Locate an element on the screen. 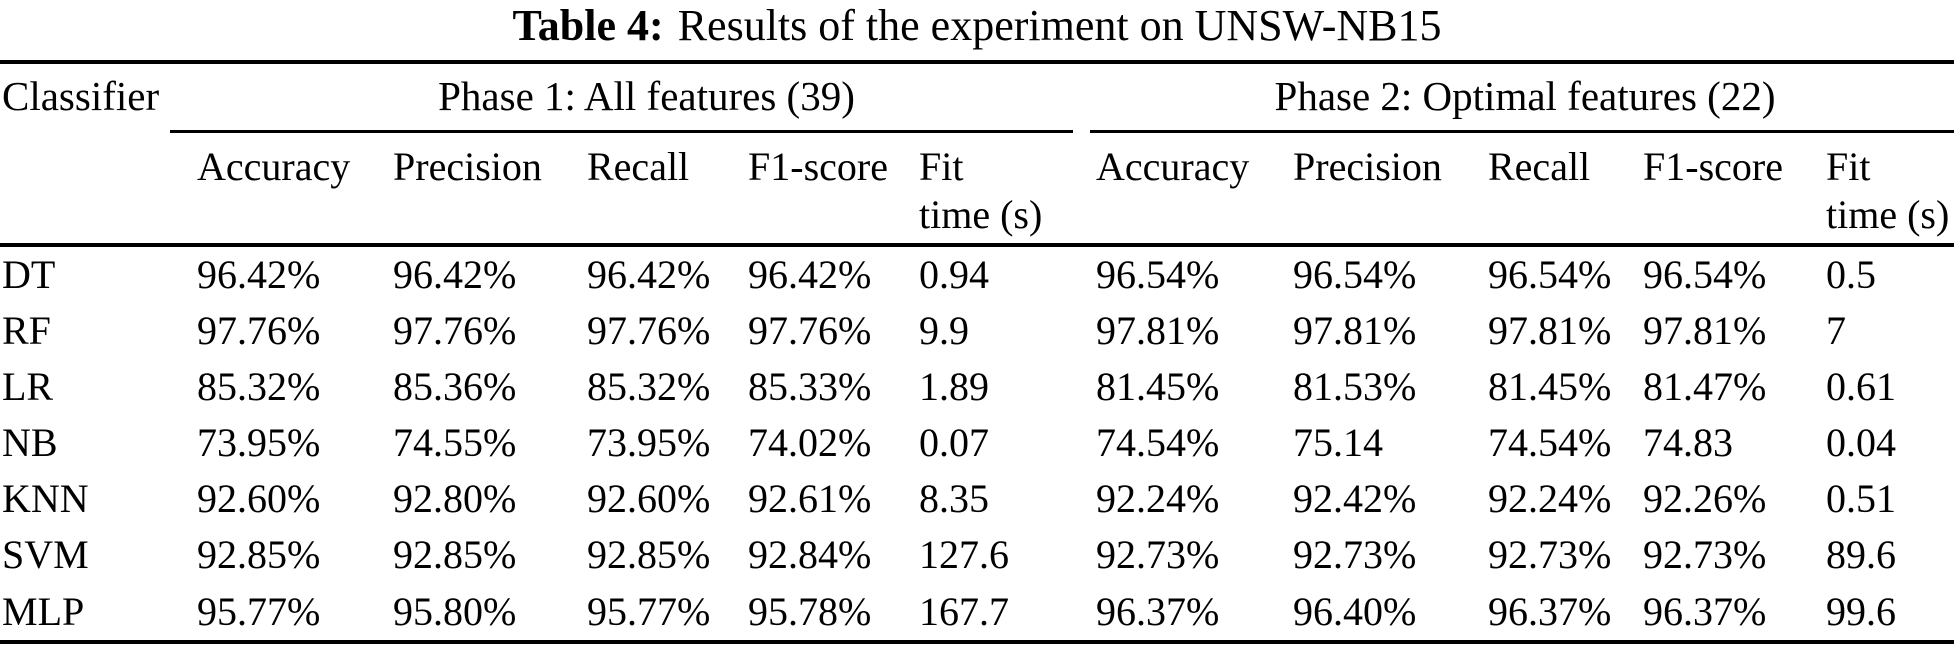  phase1-value-cell: 95.80% is located at coordinates (455, 611).